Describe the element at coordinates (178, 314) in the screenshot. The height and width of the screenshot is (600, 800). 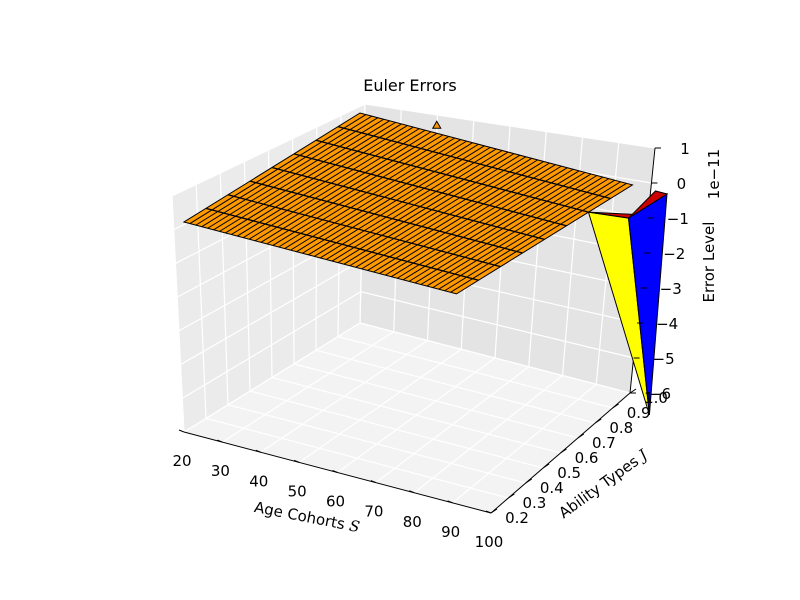
I see `wall-grid-x` at that location.